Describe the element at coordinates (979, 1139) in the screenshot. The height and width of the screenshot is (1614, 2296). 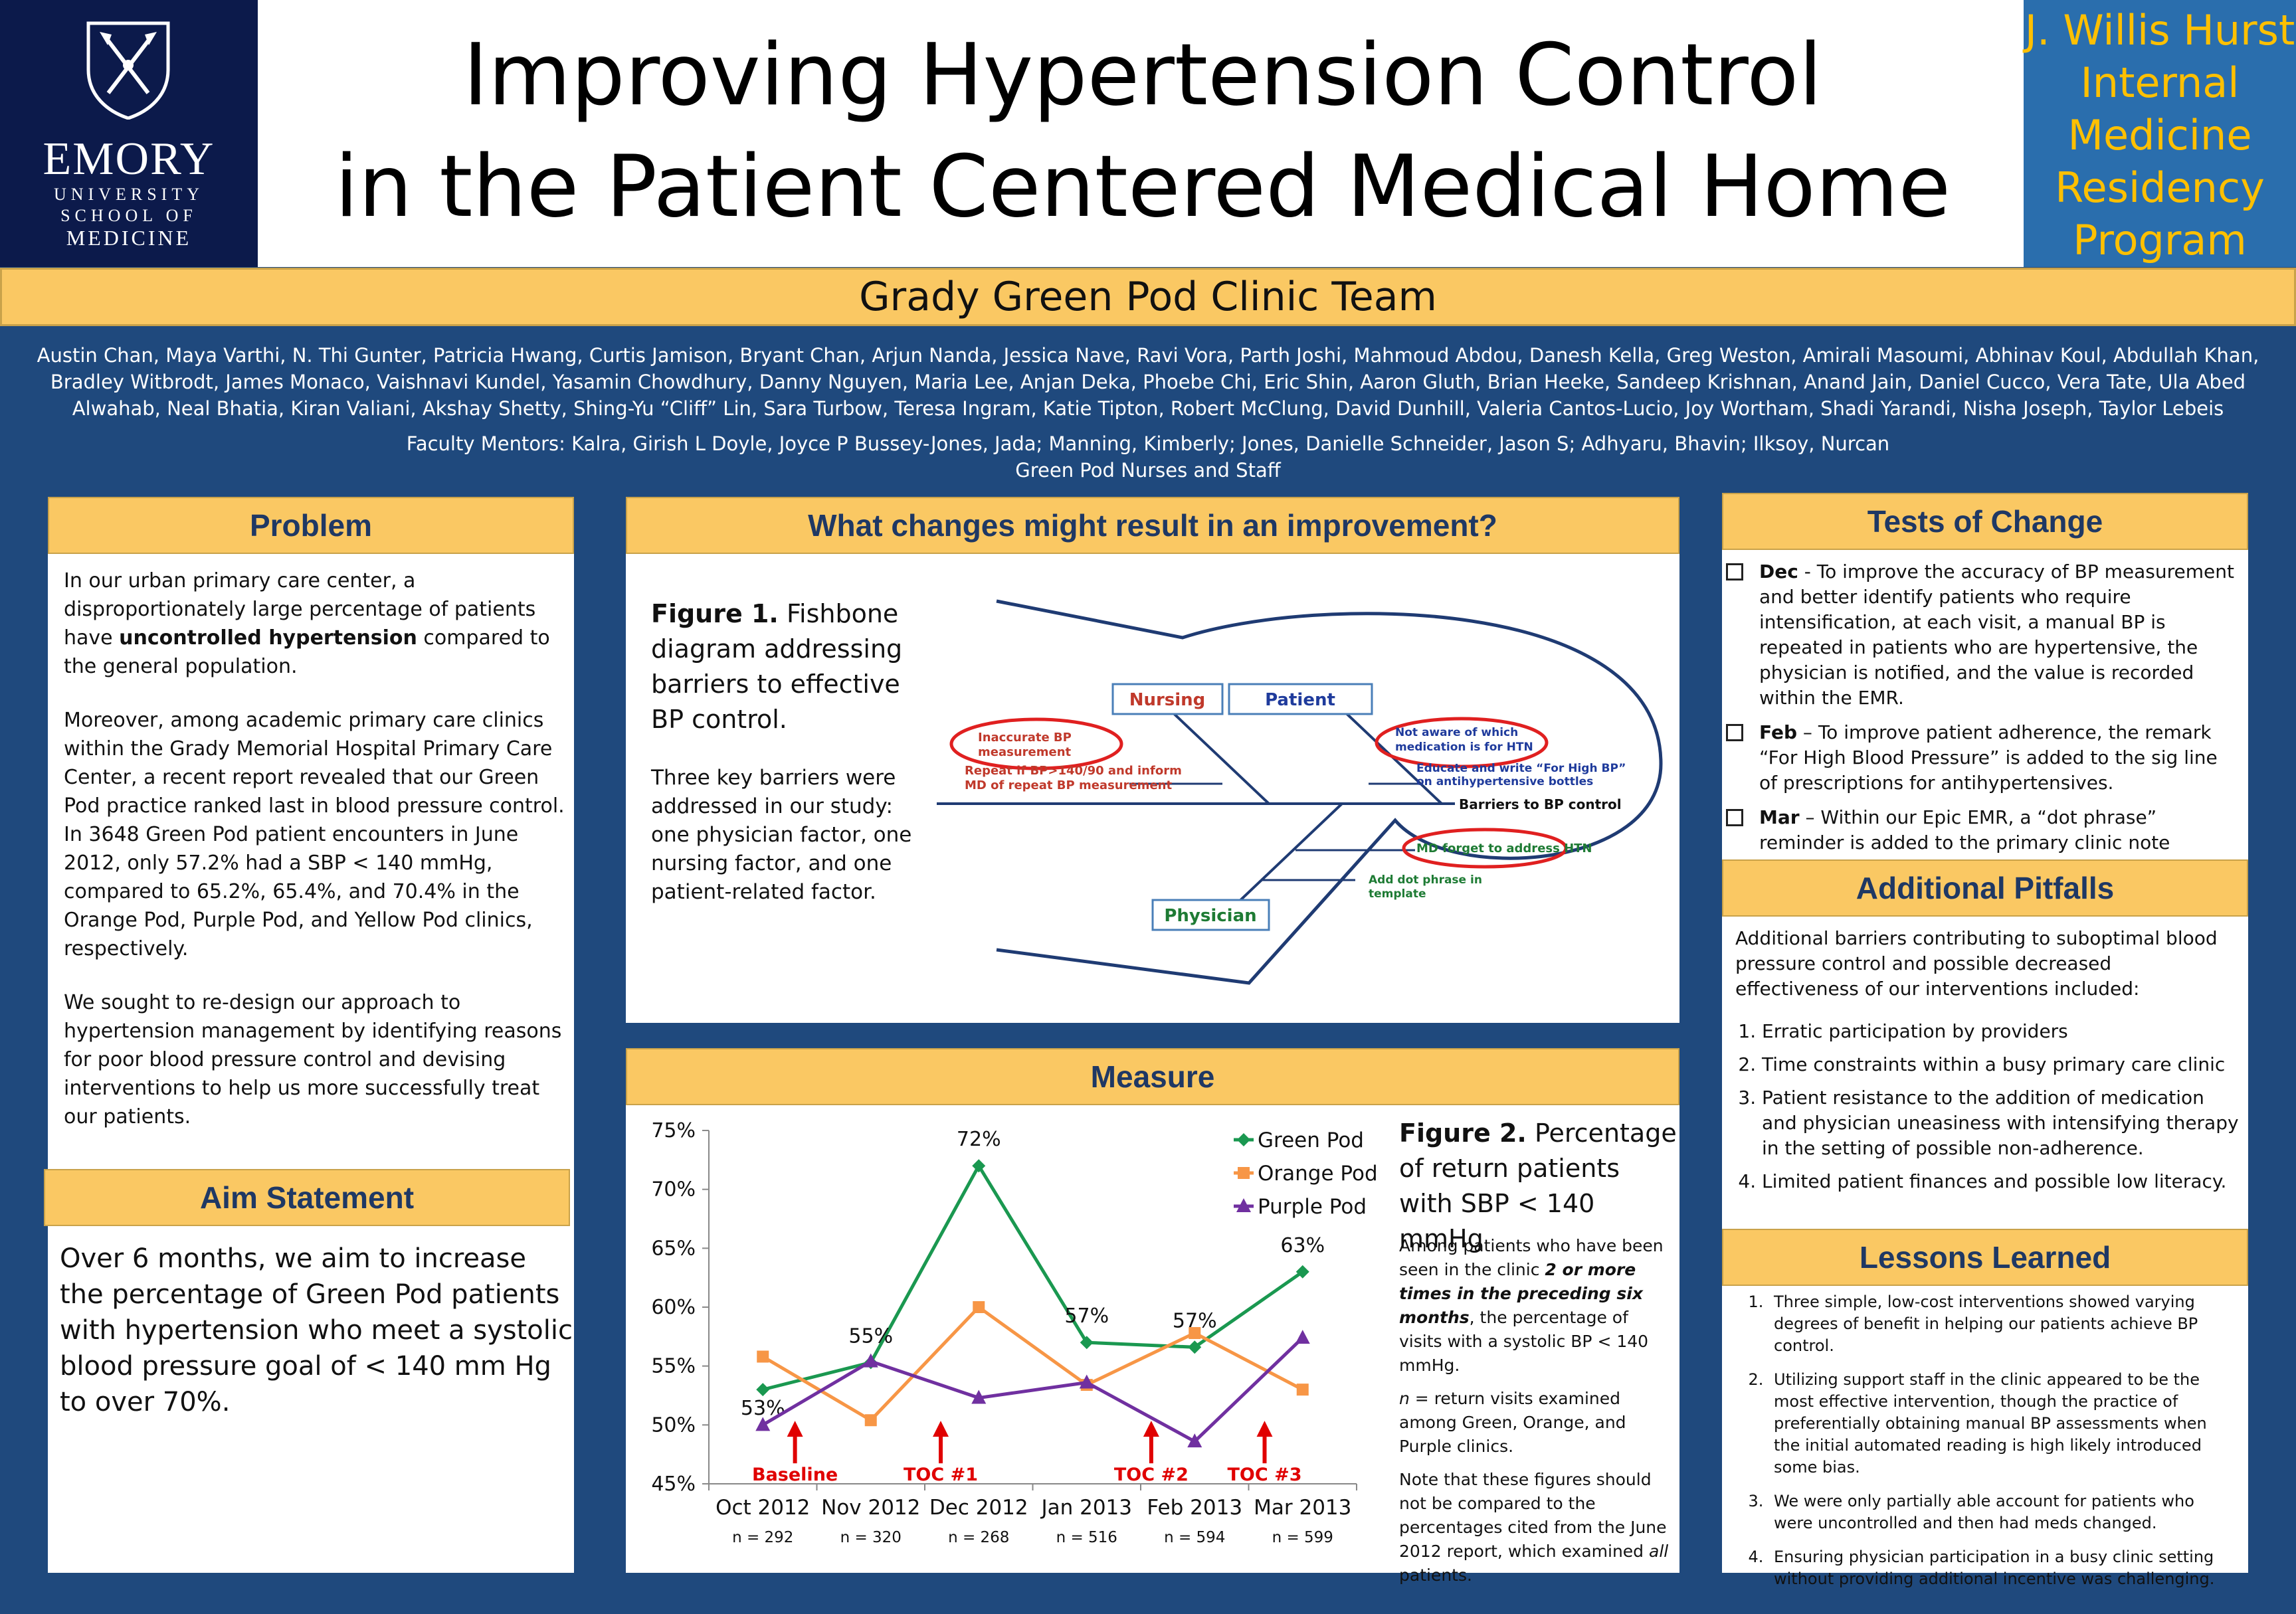
I see `data-label: 72%` at that location.